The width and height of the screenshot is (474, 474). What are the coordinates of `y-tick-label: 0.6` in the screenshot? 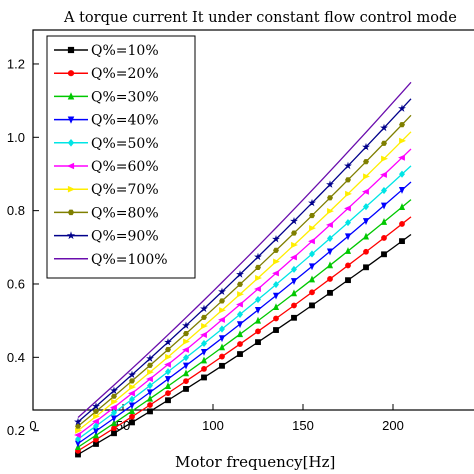 It's located at (16, 283).